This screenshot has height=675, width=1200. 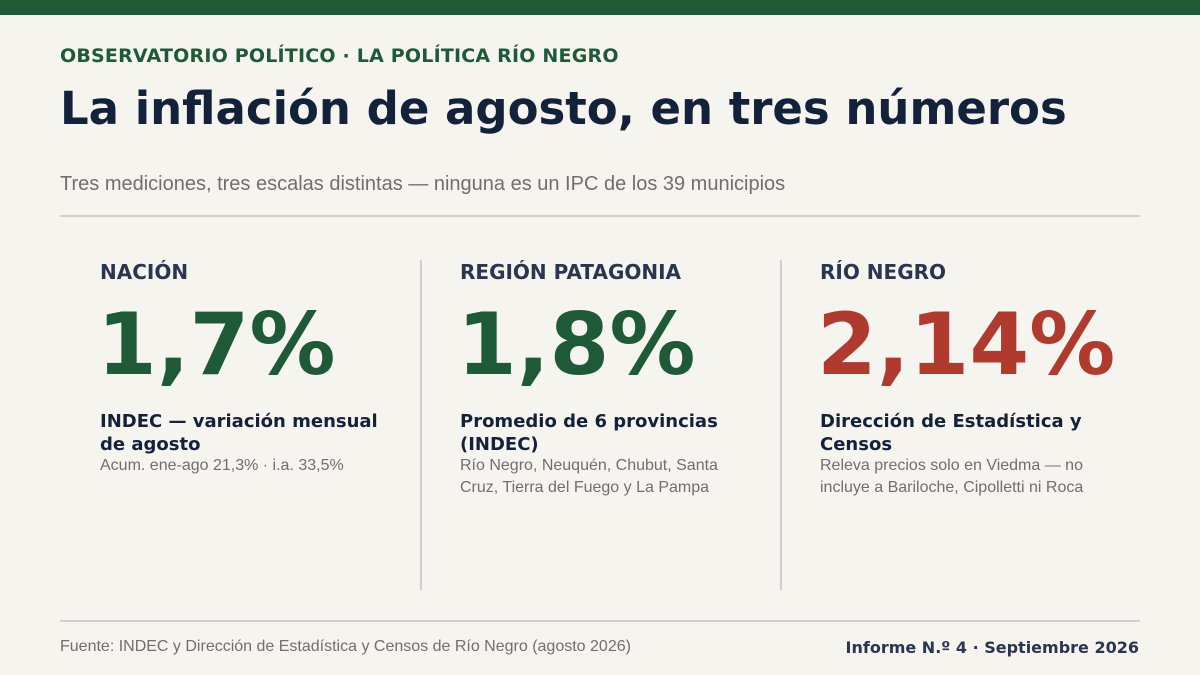 I want to click on metric-value: 1,7%, so click(x=216, y=345).